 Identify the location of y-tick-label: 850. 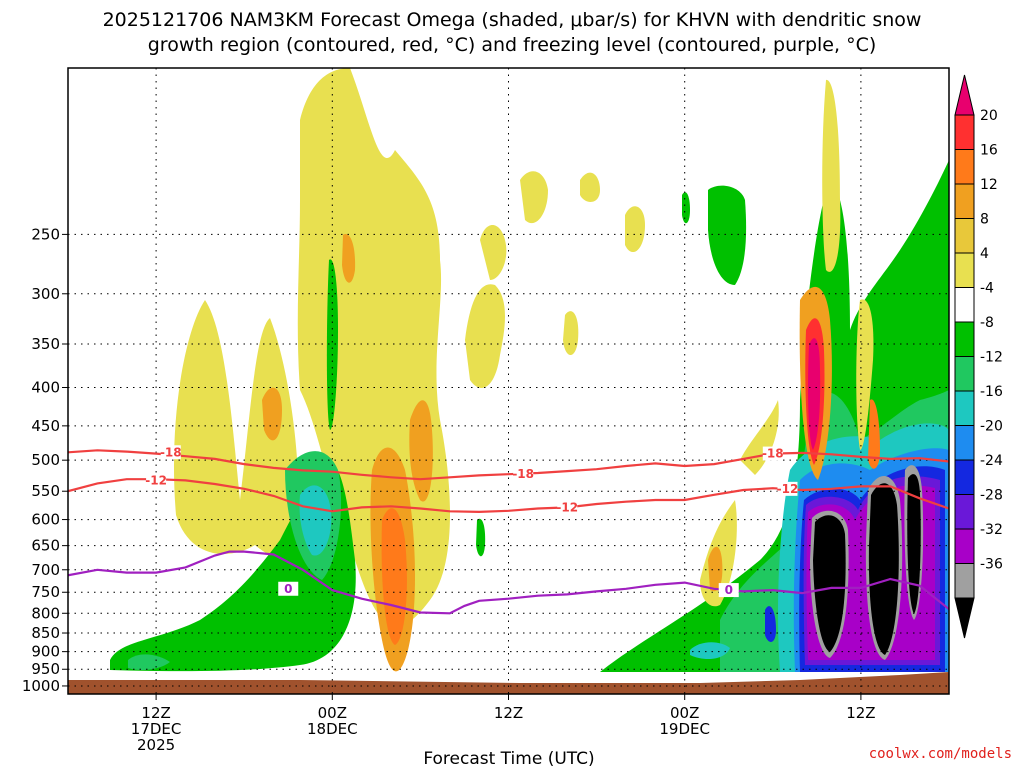
(45, 633).